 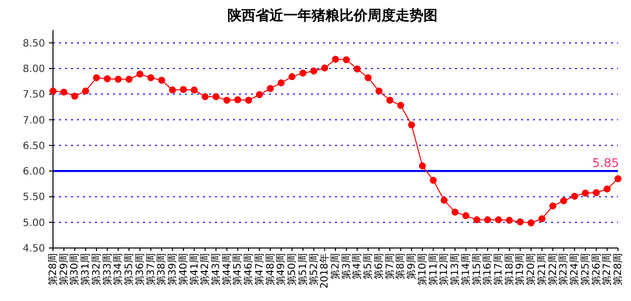 I want to click on x-tick-label: 第51周, so click(x=302, y=269).